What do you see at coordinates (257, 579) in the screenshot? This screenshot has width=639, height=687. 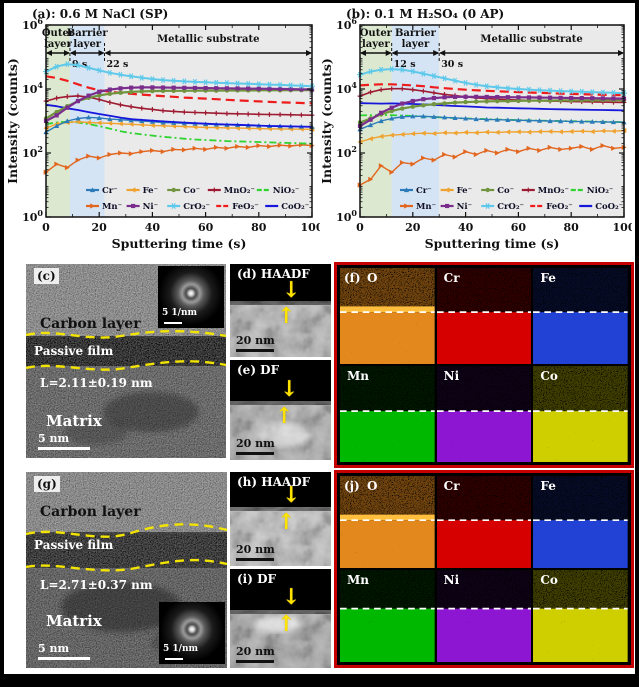 I see `panel-i-label: (i) DF` at bounding box center [257, 579].